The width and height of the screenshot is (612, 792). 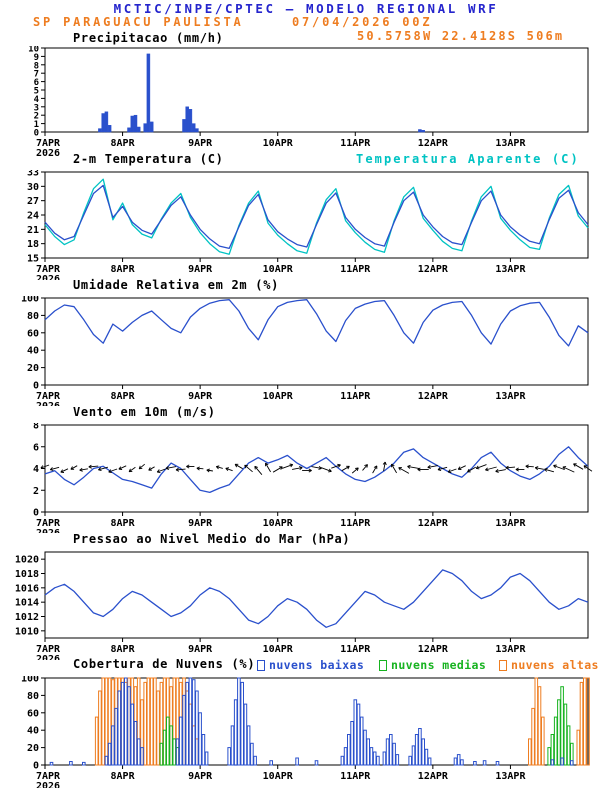 What do you see at coordinates (33, 333) in the screenshot?
I see `svg-text: 60` at bounding box center [33, 333].